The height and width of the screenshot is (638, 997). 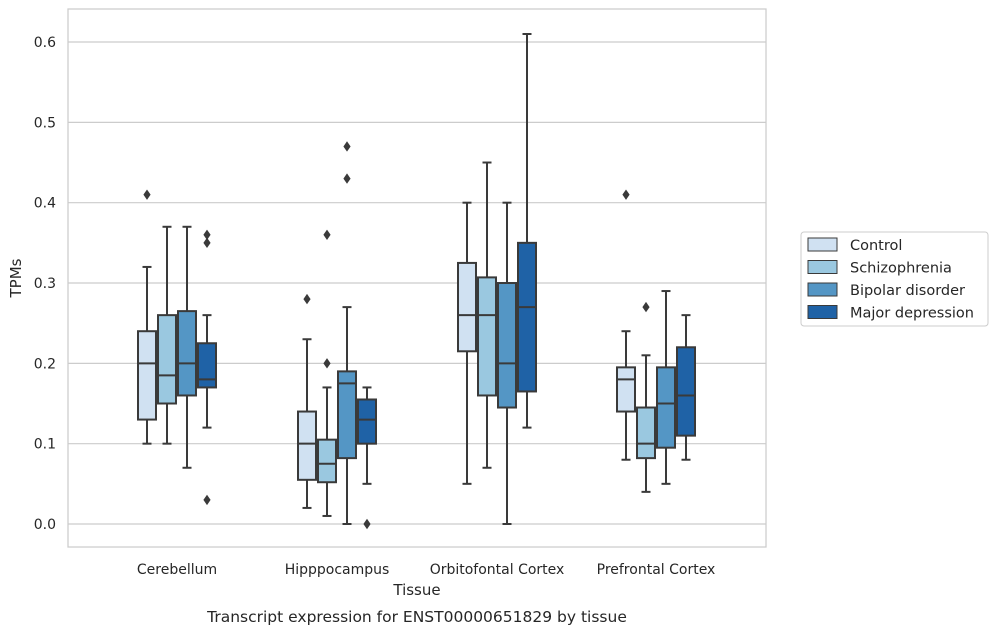 I want to click on x-tick-label: Orbitofontal Cortex, so click(x=497, y=570).